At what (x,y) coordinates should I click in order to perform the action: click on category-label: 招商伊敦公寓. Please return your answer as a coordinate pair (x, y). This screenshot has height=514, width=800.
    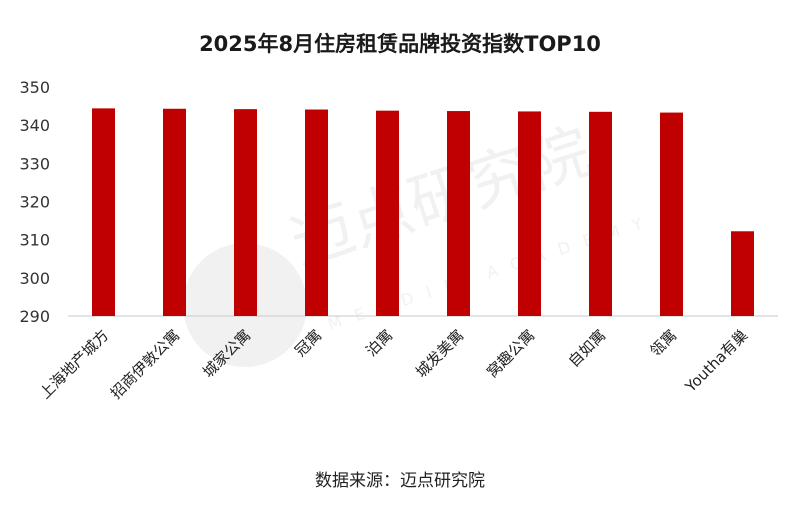
    Looking at the image, I should click on (145, 364).